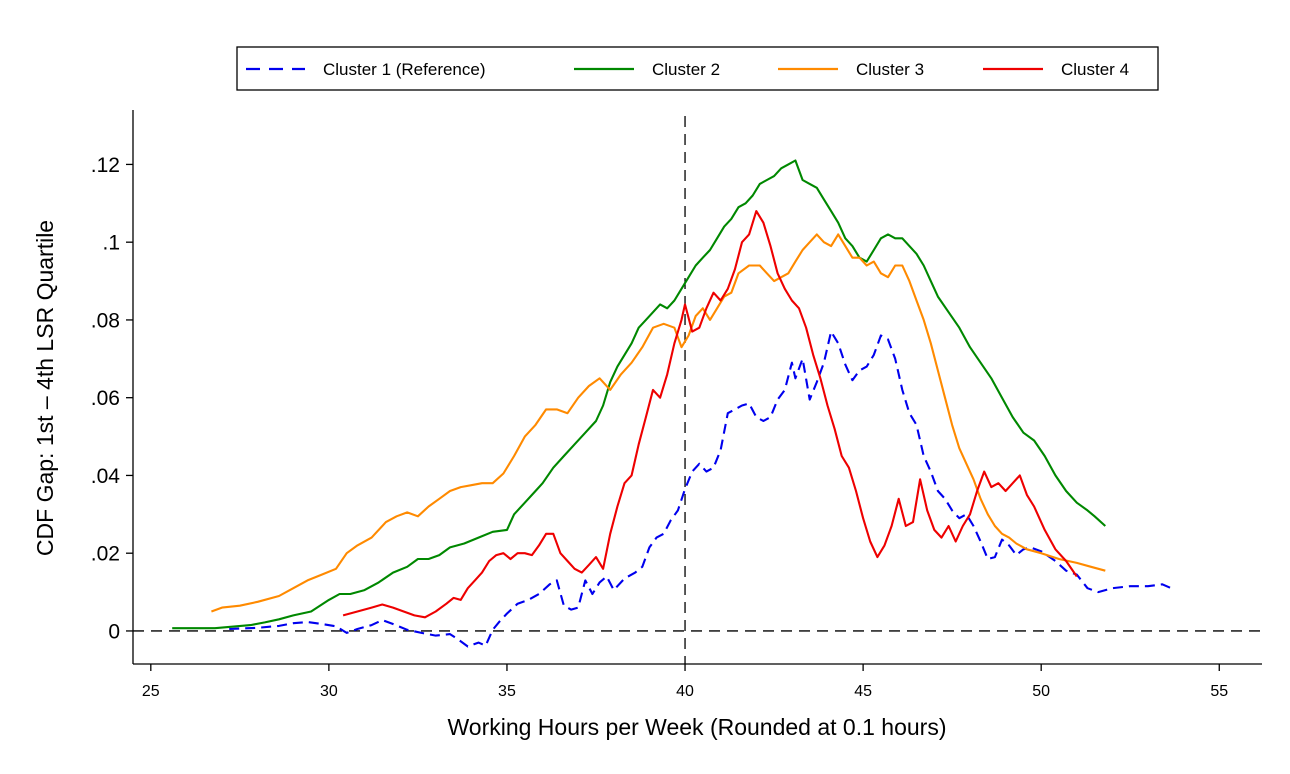  Describe the element at coordinates (685, 691) in the screenshot. I see `x-tick-label-40: 40` at that location.